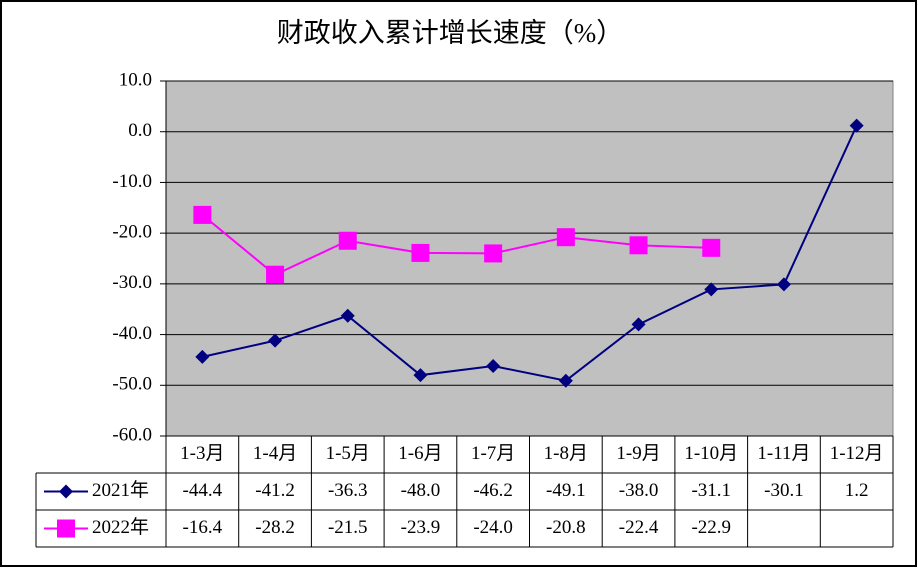 The height and width of the screenshot is (568, 918). What do you see at coordinates (275, 453) in the screenshot?
I see `x-tick-label: 1-4月` at bounding box center [275, 453].